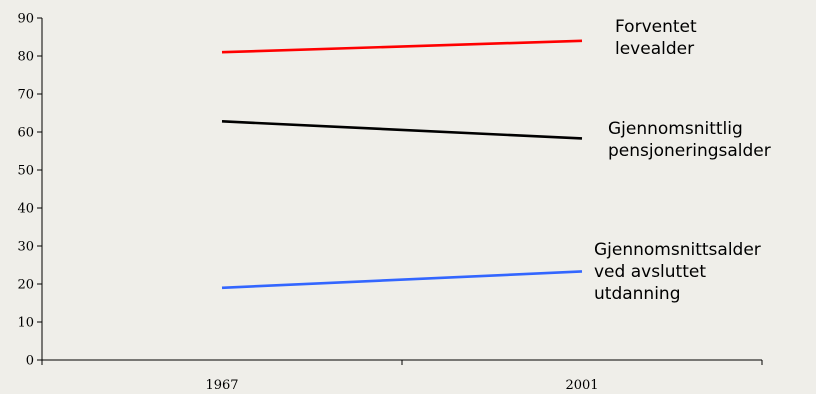 Image resolution: width=816 pixels, height=394 pixels. What do you see at coordinates (650, 272) in the screenshot?
I see `series-label-3: ved avsluttet` at bounding box center [650, 272].